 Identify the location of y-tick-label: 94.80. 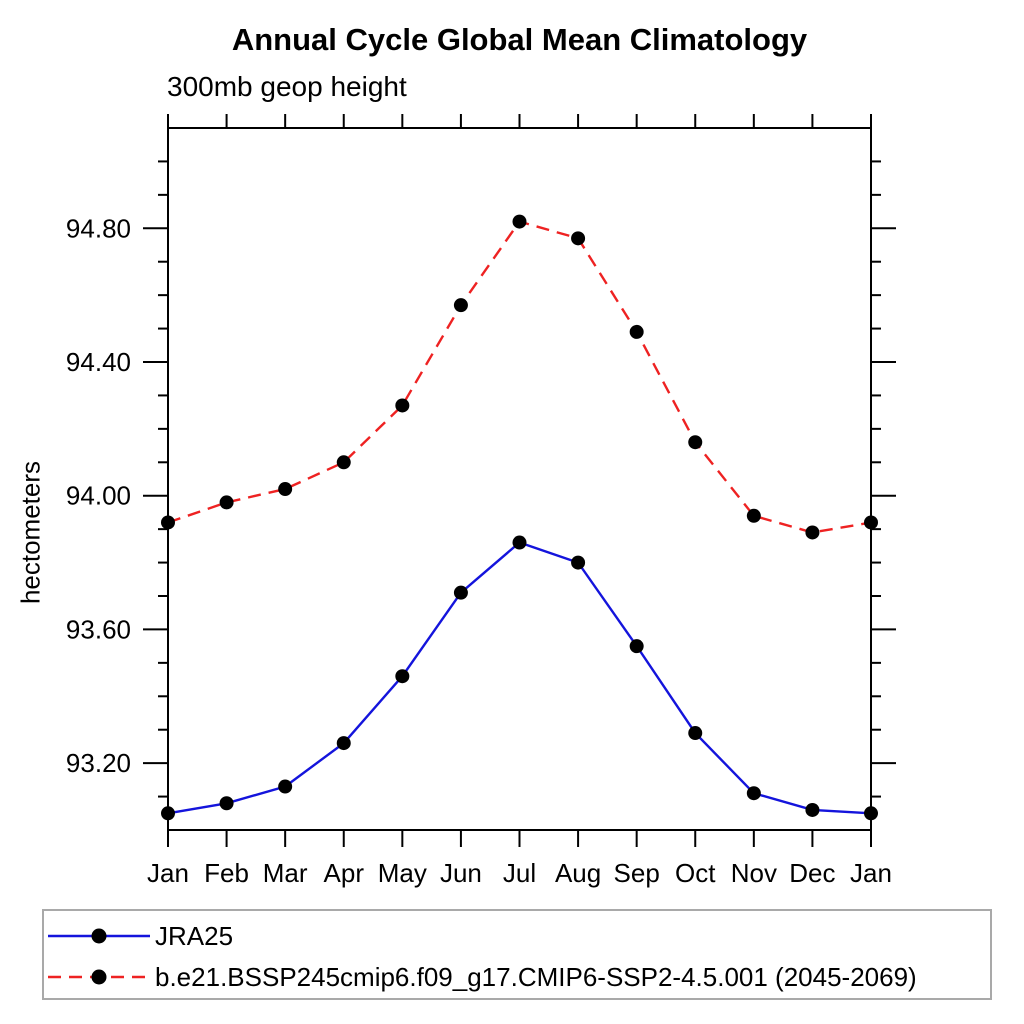
(98, 228).